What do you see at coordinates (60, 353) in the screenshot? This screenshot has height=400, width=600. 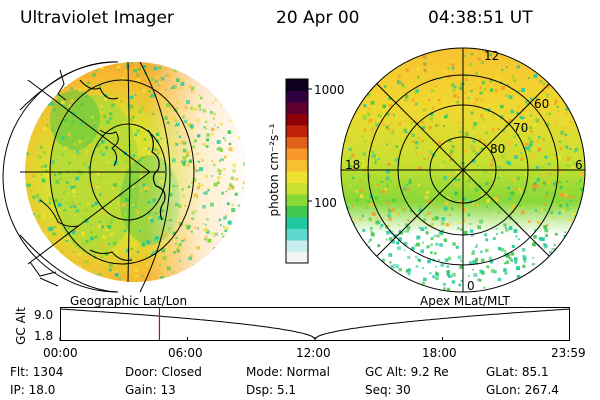 I see `timeline-x-tick-0000: 00:00` at bounding box center [60, 353].